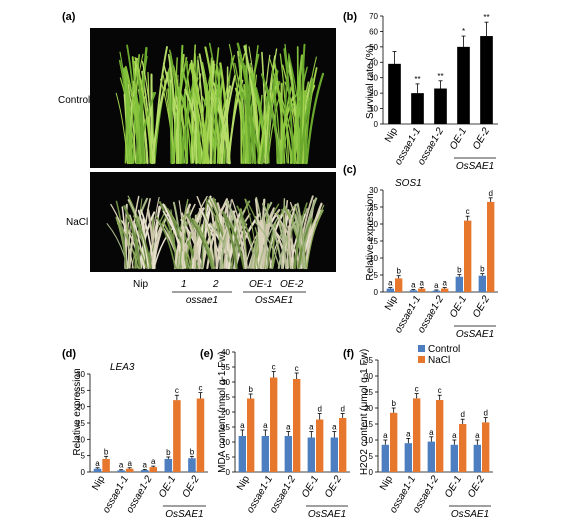 The height and width of the screenshot is (532, 563). I want to click on y-tick-label: 50, so click(373, 47).